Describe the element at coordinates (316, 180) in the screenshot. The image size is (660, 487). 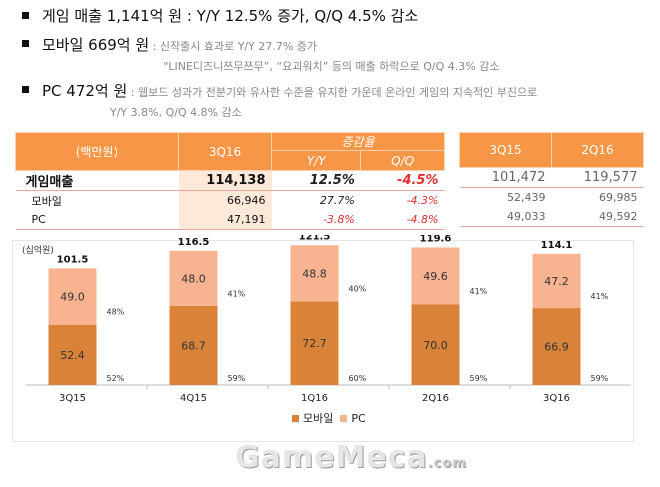
I see `yy-value: 12.5%` at that location.